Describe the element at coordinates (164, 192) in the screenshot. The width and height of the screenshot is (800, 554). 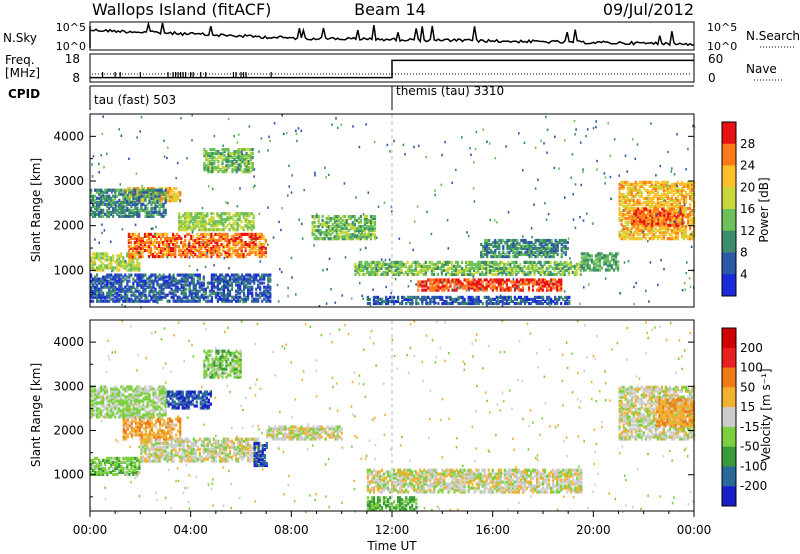
I see `power-cells-scatter-cell` at that location.